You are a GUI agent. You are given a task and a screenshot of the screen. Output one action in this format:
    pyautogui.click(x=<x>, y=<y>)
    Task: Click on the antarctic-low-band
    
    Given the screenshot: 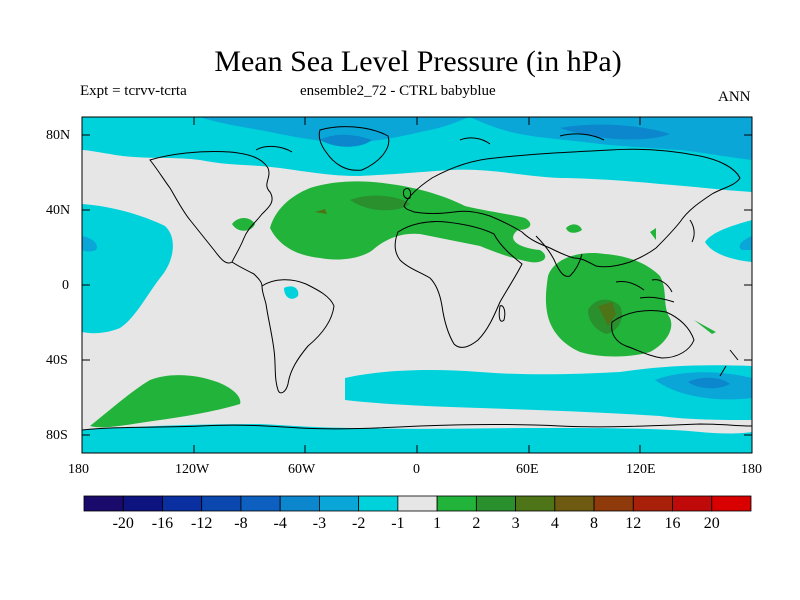 What is the action you would take?
    pyautogui.click(x=417, y=438)
    